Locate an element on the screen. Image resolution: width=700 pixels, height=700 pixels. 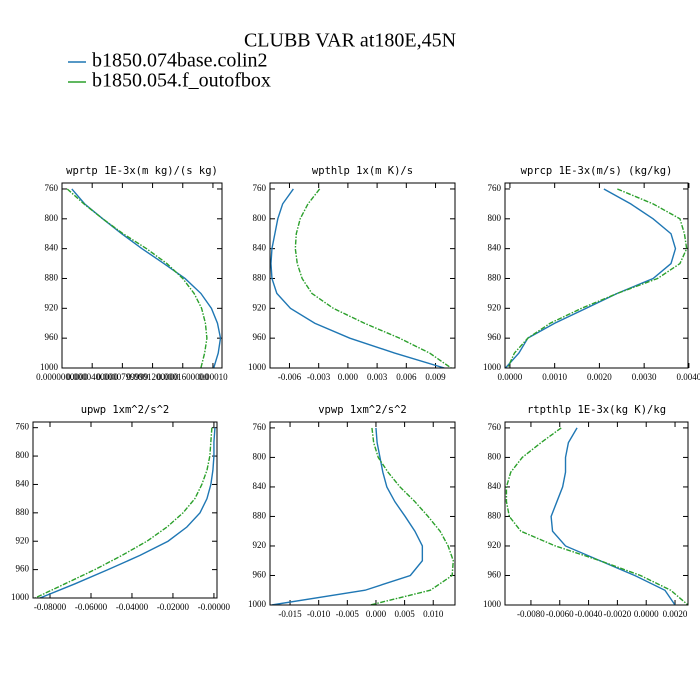
x-tick-label: -0.0040 is located at coordinates (589, 614).